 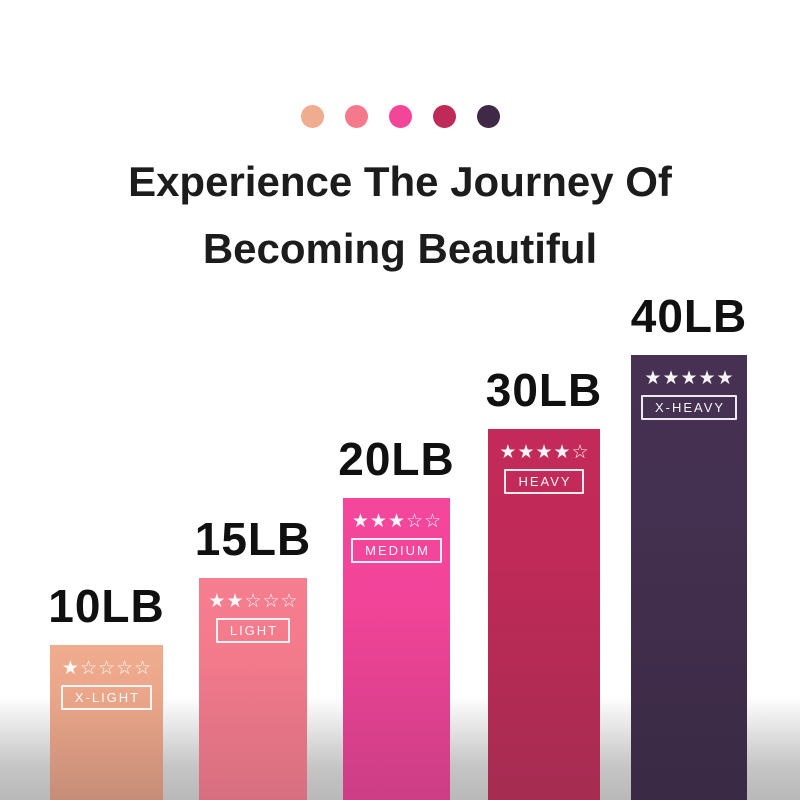 What do you see at coordinates (253, 539) in the screenshot?
I see `bar-weight-label: 15LB` at bounding box center [253, 539].